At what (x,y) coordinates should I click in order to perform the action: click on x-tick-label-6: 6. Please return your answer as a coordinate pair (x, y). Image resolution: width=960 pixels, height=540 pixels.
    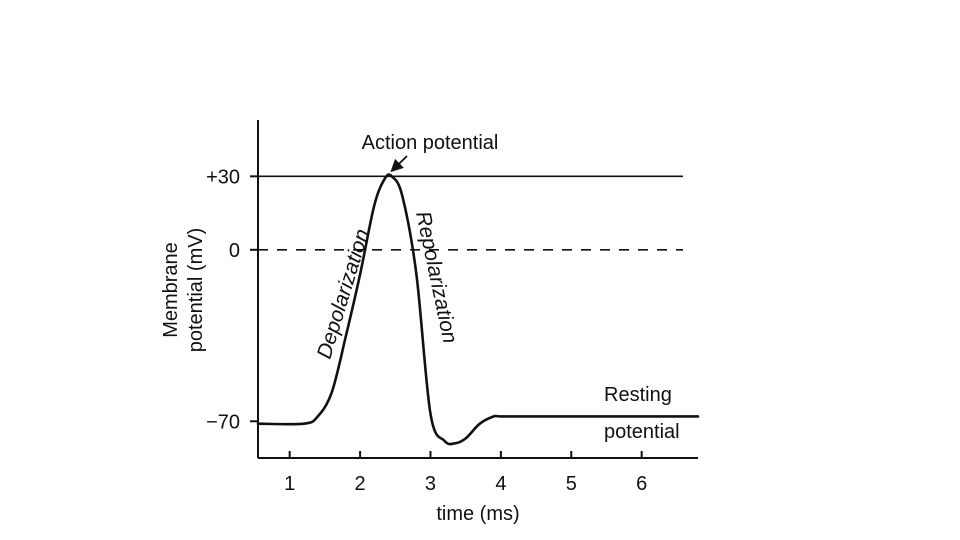
    Looking at the image, I should click on (641, 484).